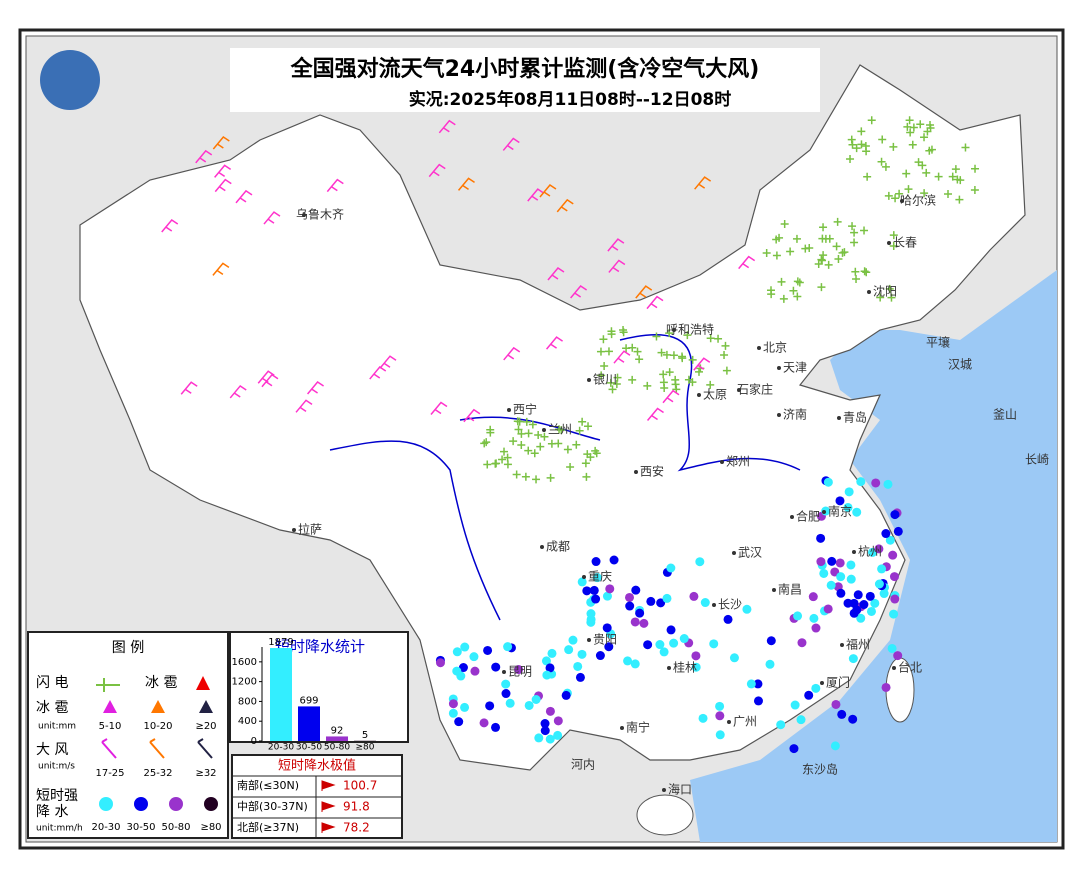 Image resolution: width=1083 pixels, height=895 pixels. Describe the element at coordinates (308, 700) in the screenshot. I see `value-label: 699` at that location.